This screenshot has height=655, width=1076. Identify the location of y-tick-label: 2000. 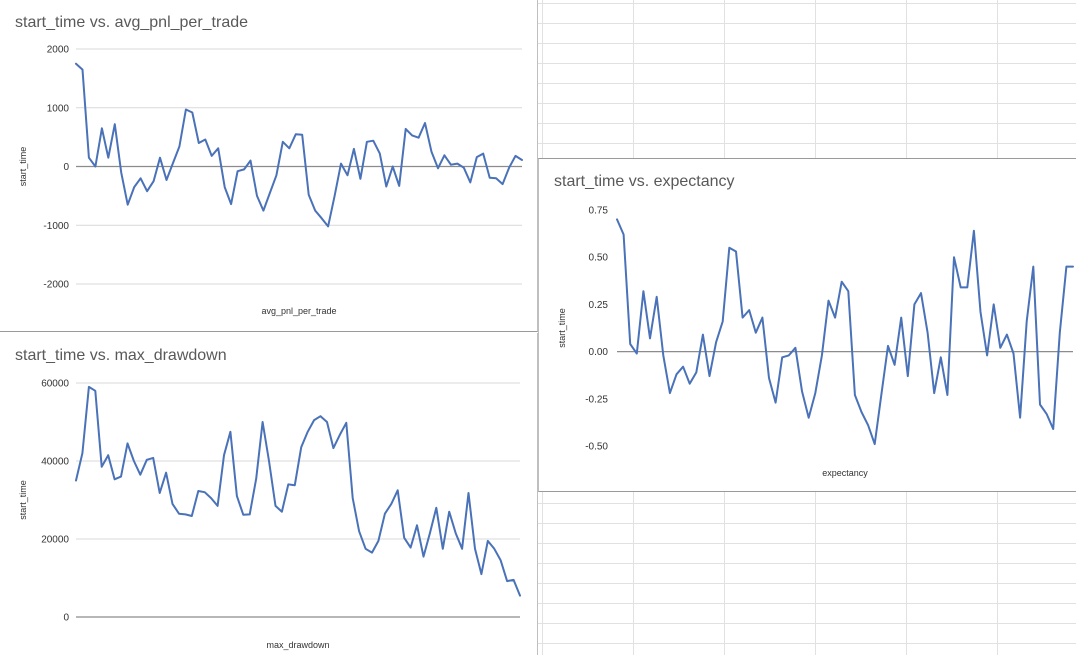
(58, 50).